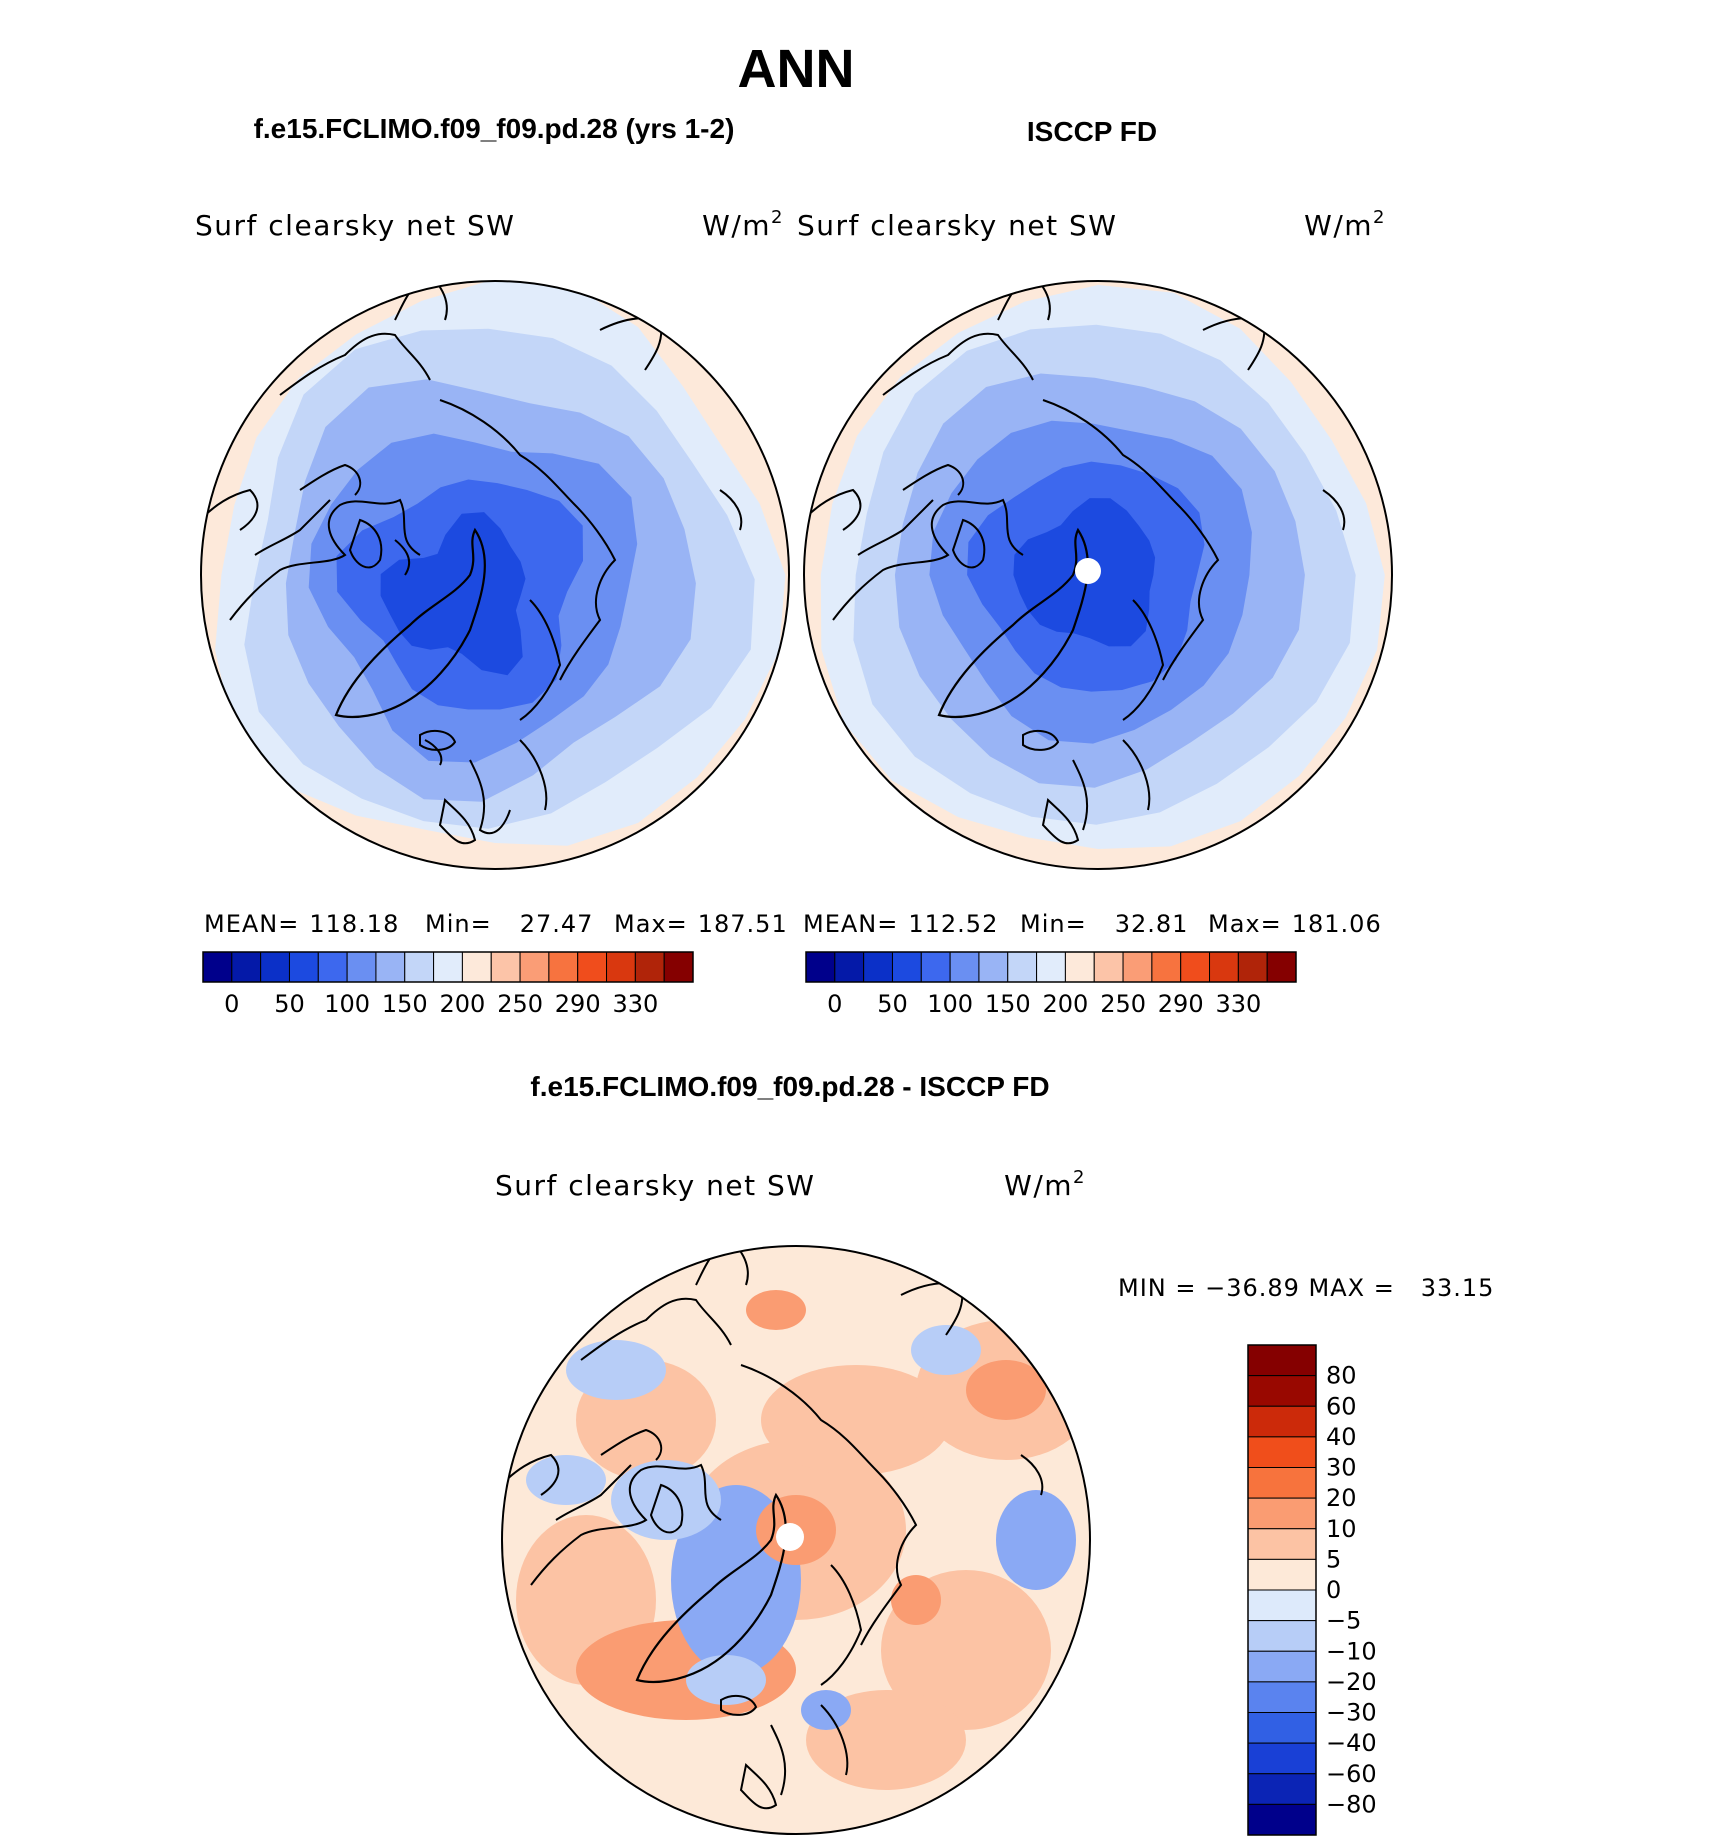 Image resolution: width=1710 pixels, height=1840 pixels. I want to click on colorbar-tick-label: −30, so click(1351, 1713).